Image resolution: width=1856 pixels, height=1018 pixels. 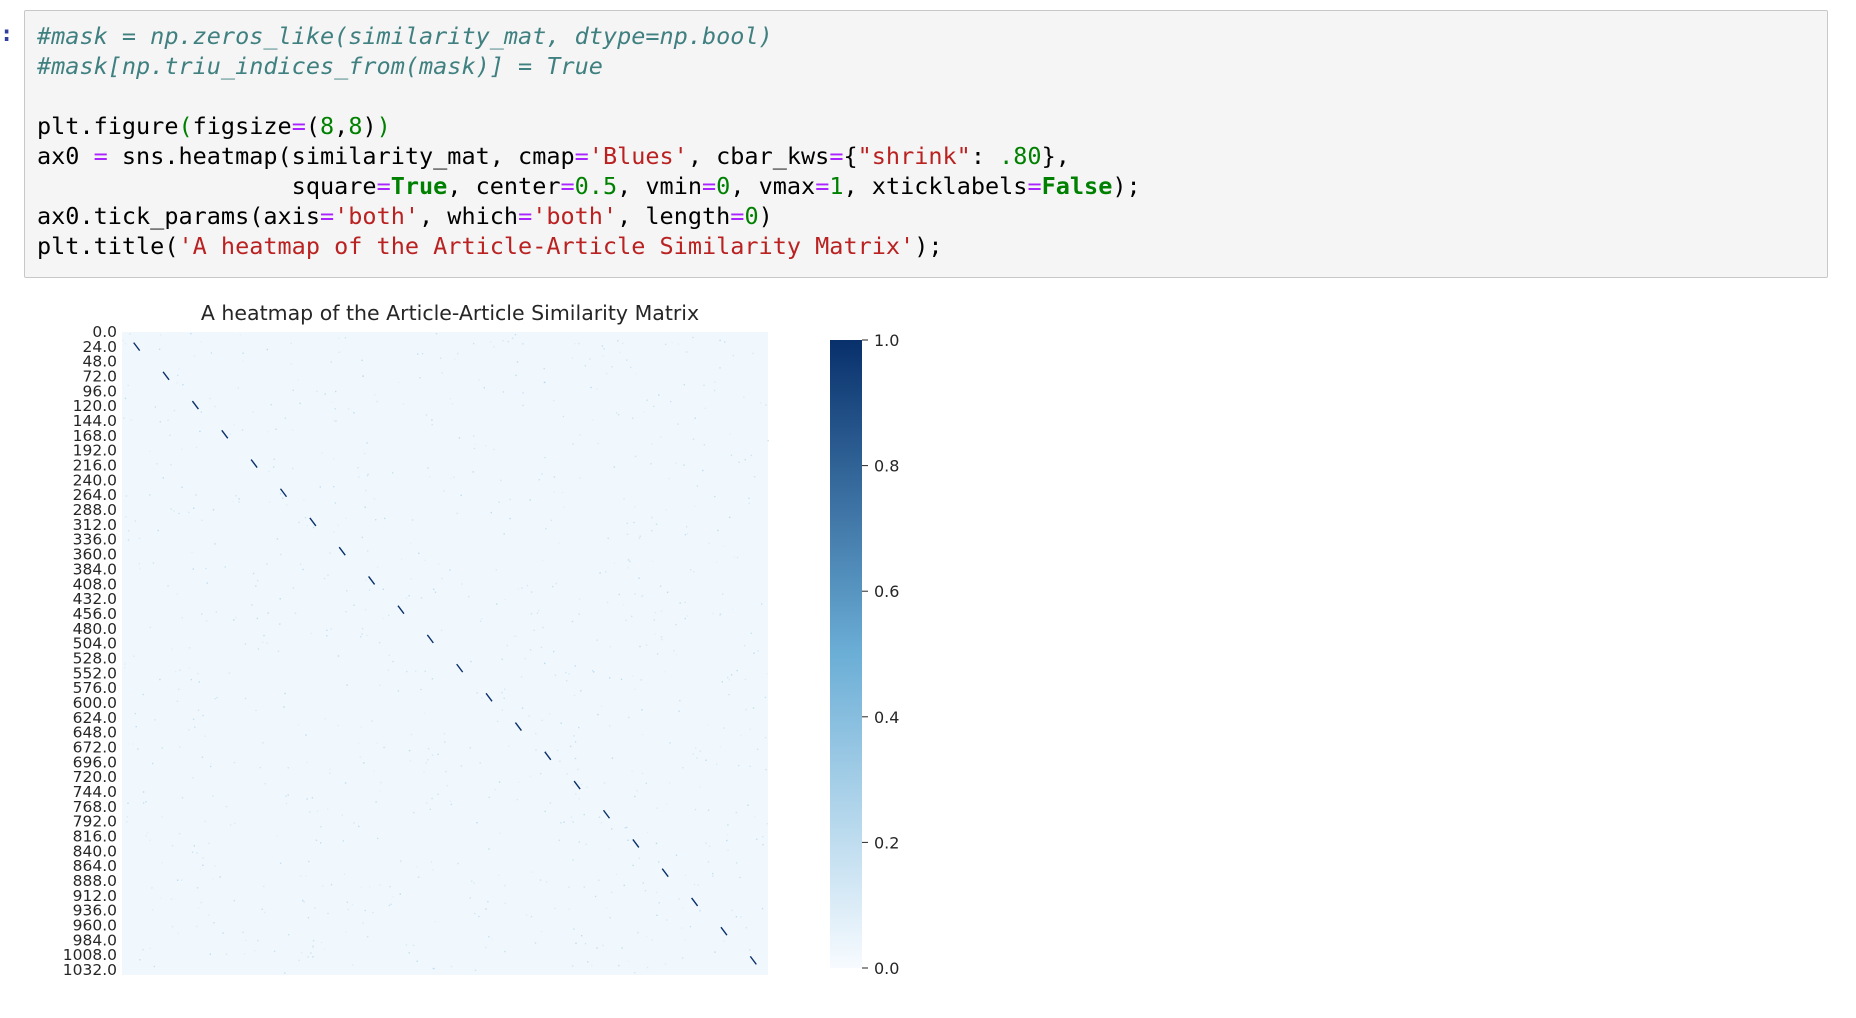 What do you see at coordinates (886, 717) in the screenshot?
I see `colorbar-tick-label: 0.4` at bounding box center [886, 717].